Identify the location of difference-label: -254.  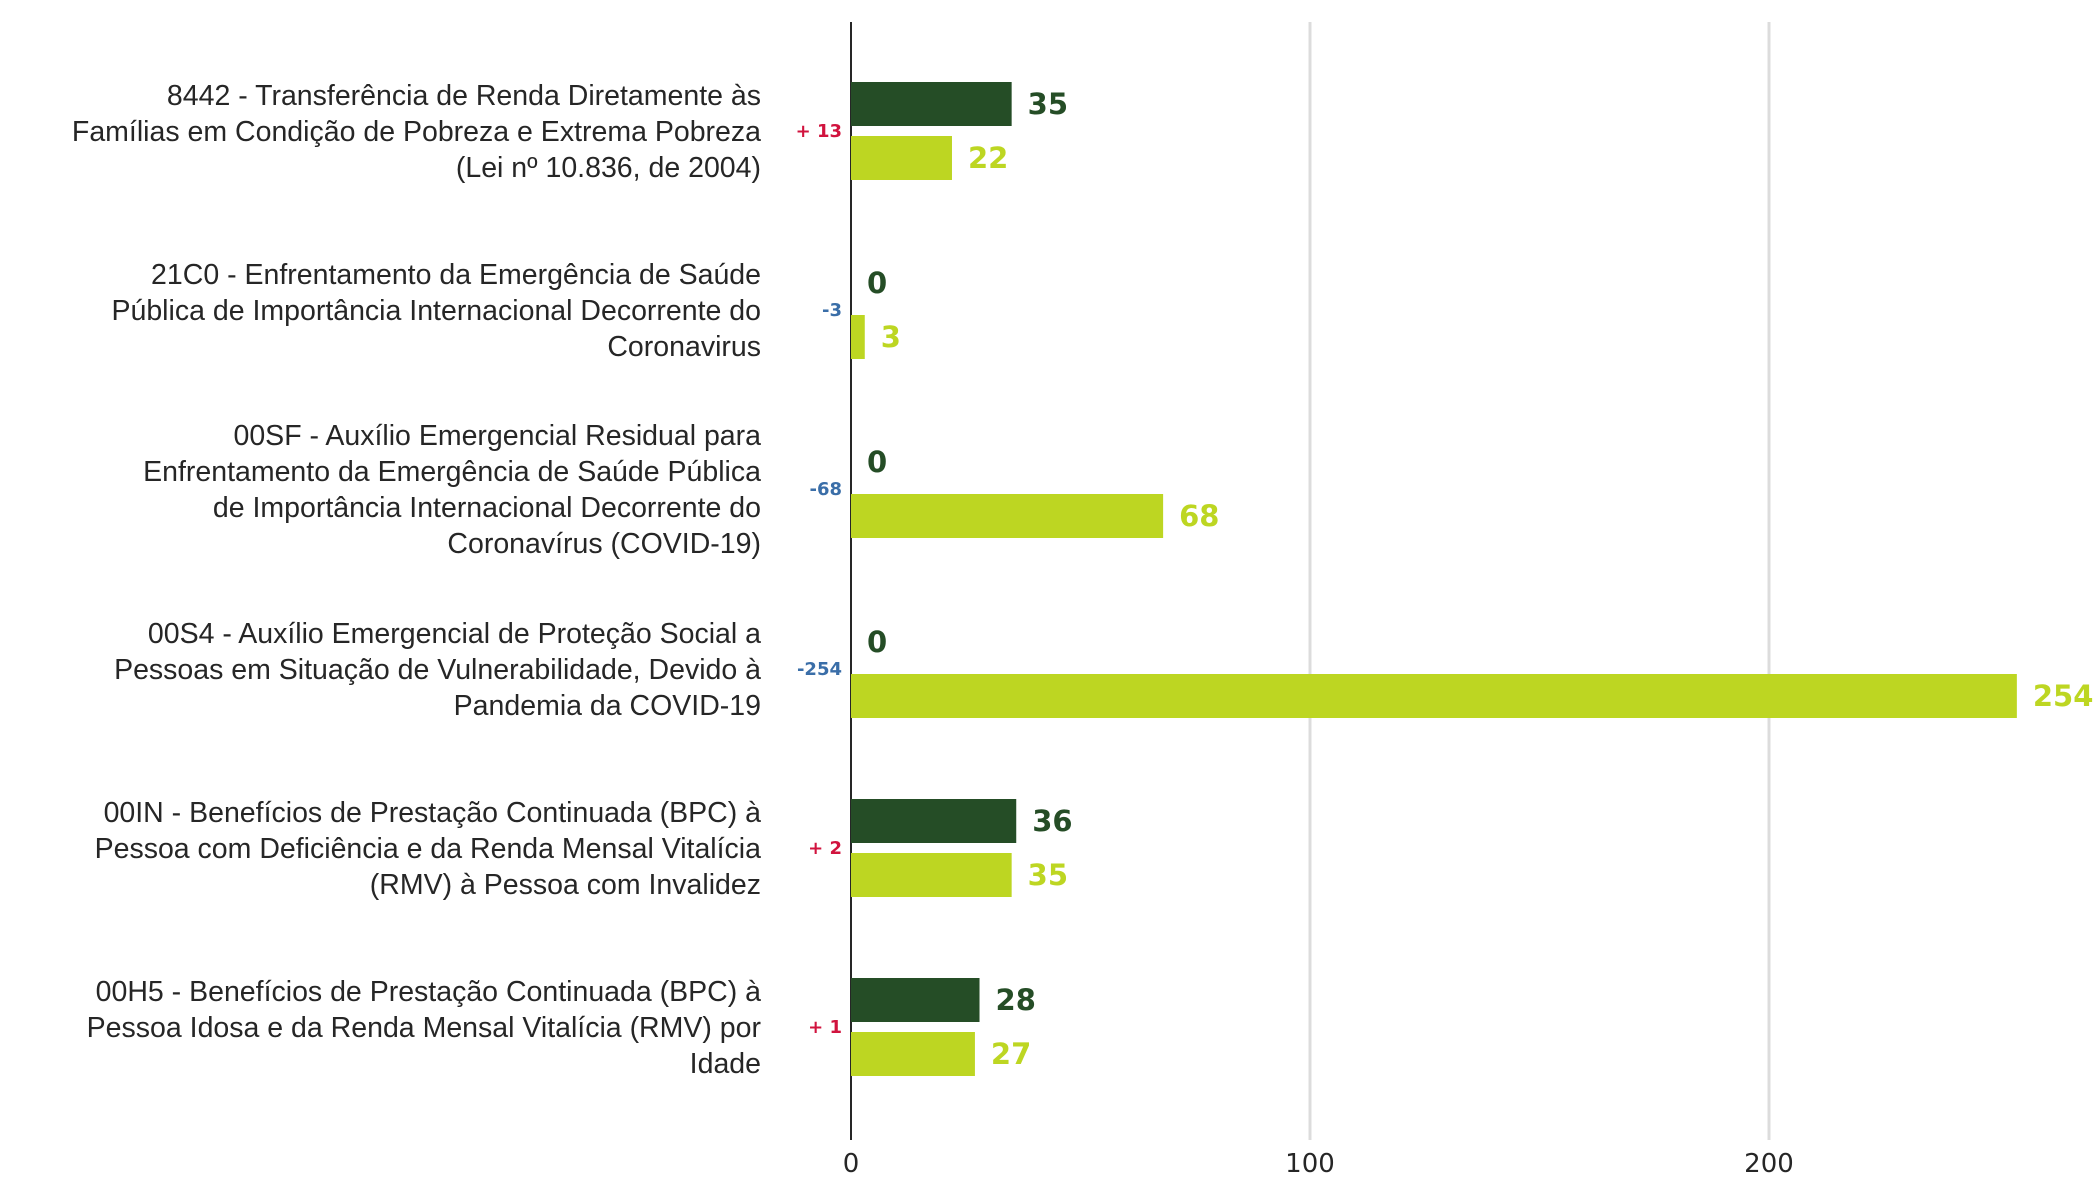
(819, 669).